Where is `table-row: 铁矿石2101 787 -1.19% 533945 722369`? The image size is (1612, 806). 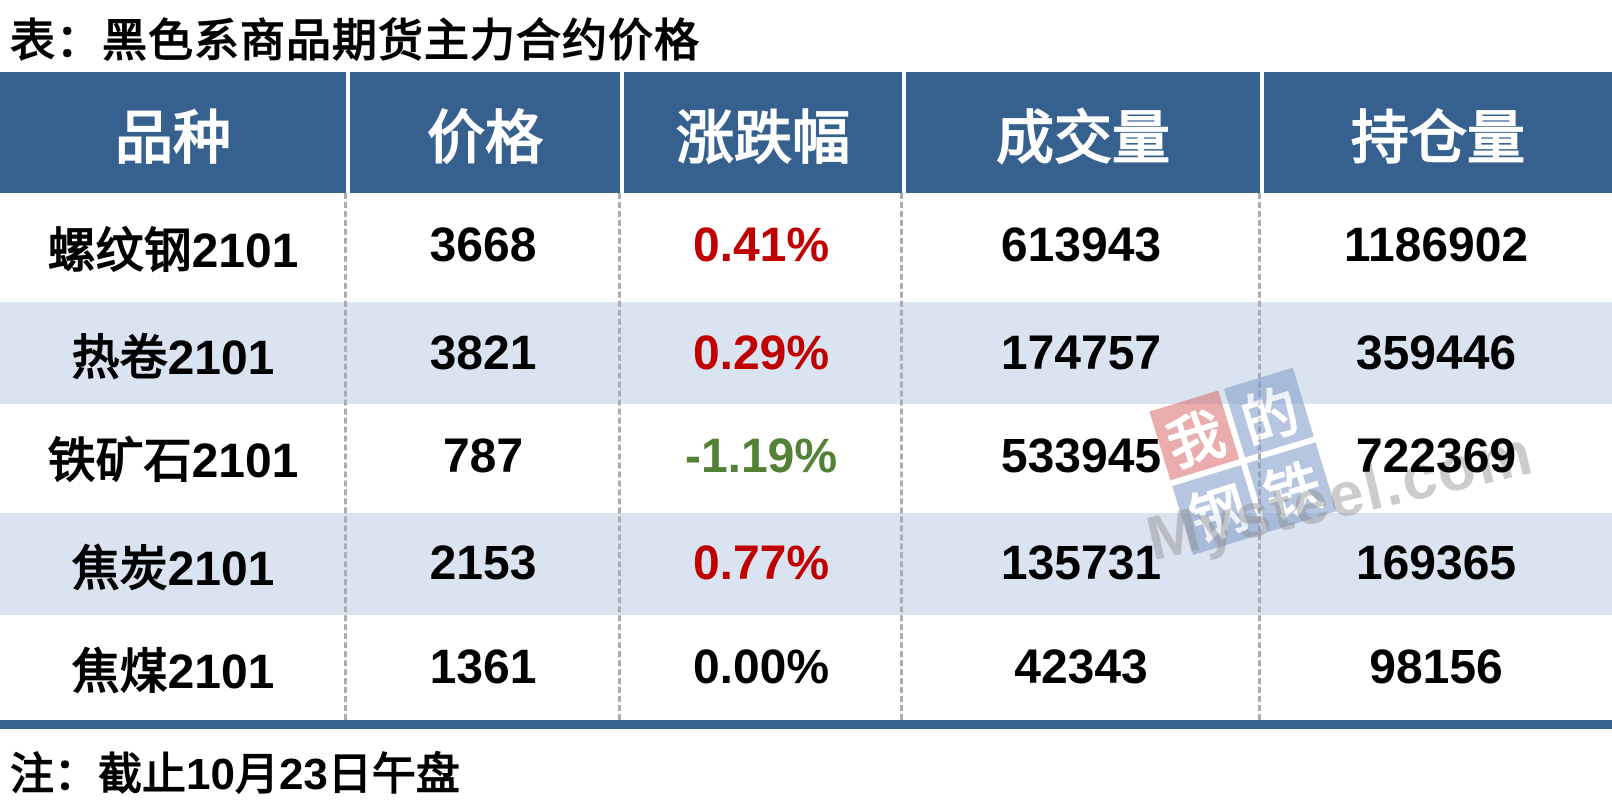 table-row: 铁矿石2101 787 -1.19% 533945 722369 is located at coordinates (806, 456).